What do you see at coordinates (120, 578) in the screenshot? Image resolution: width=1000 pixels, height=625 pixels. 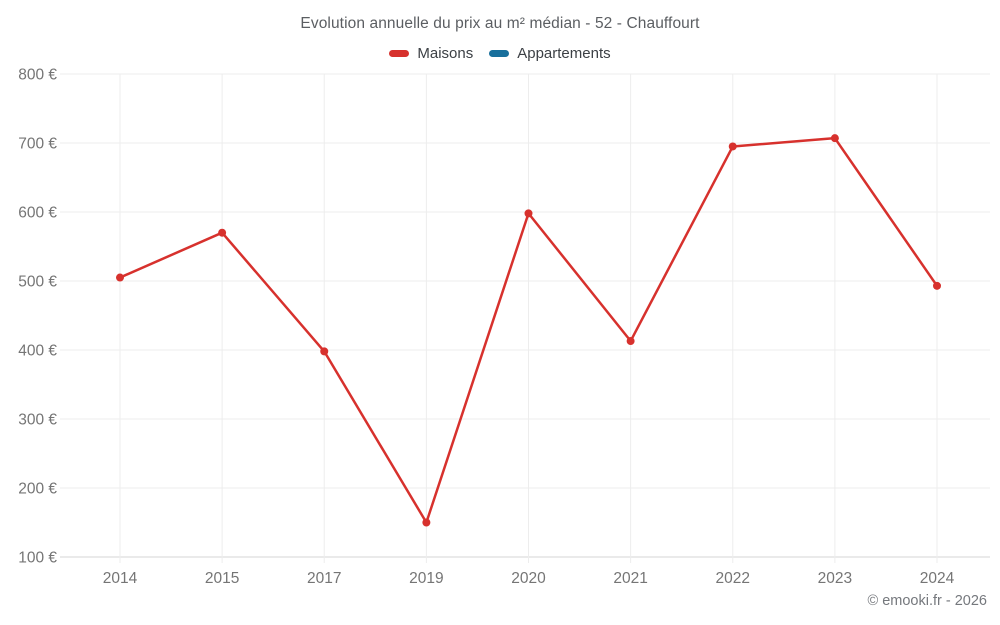 I see `x-axis-tick-label: 2014` at bounding box center [120, 578].